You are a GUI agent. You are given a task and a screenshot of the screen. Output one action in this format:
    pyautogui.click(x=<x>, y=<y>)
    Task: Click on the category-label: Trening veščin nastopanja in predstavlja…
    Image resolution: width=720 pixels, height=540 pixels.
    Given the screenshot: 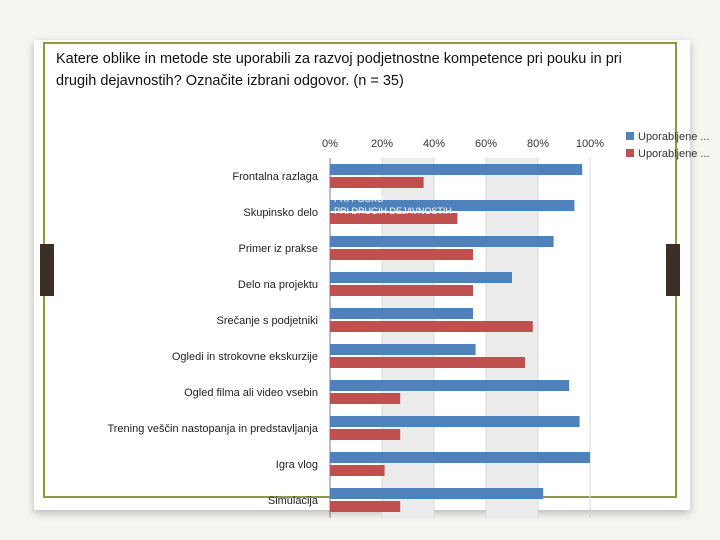 What is the action you would take?
    pyautogui.click(x=212, y=429)
    